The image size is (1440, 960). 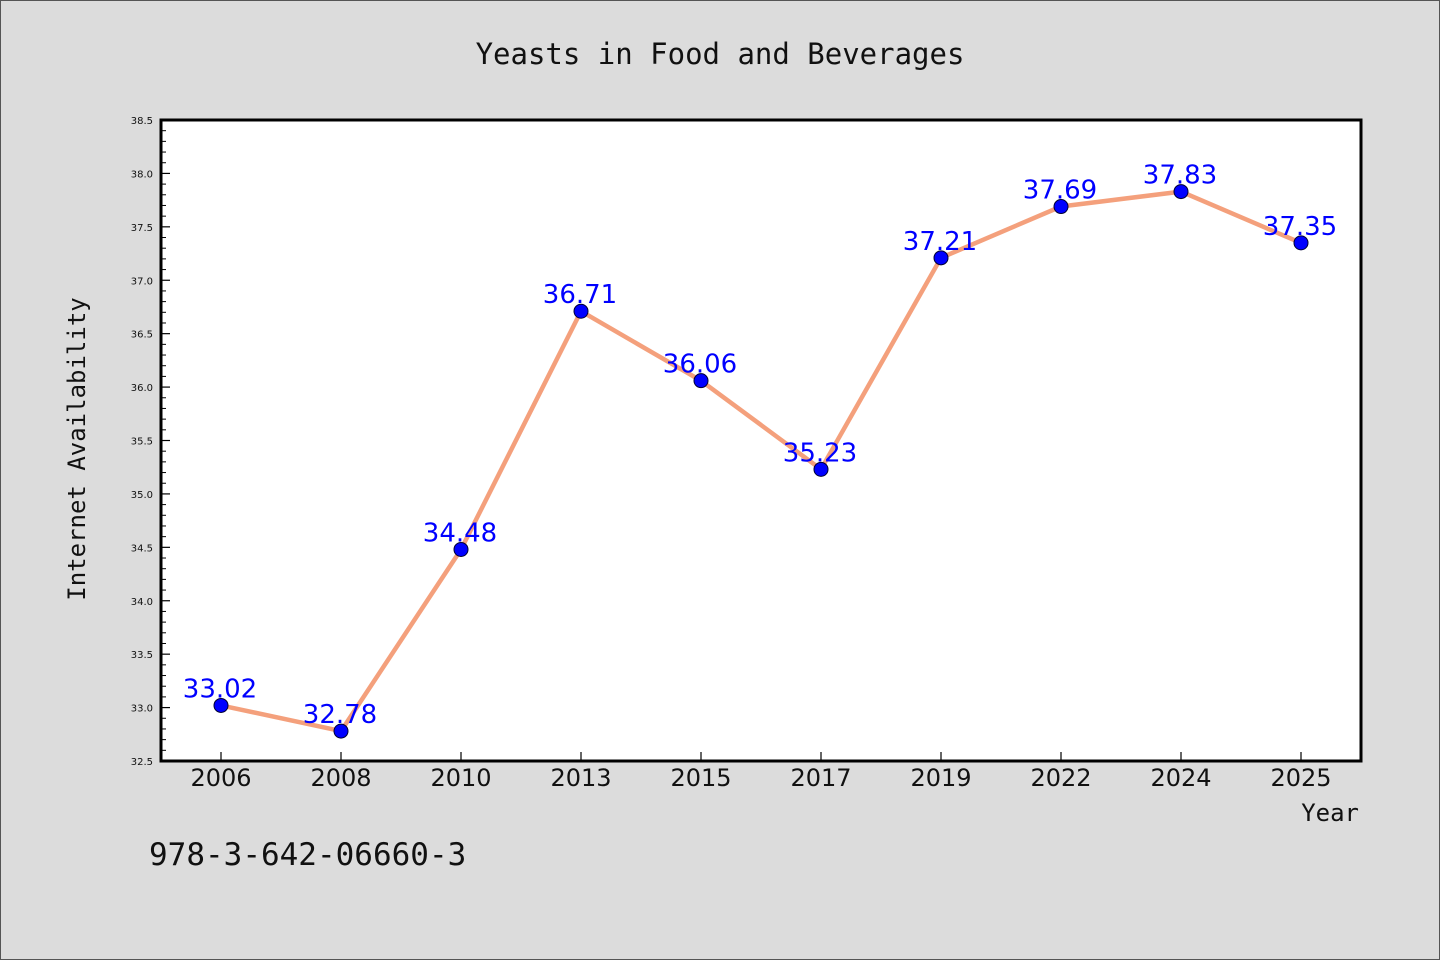 I want to click on y-tick-label: 38.5, so click(x=142, y=121).